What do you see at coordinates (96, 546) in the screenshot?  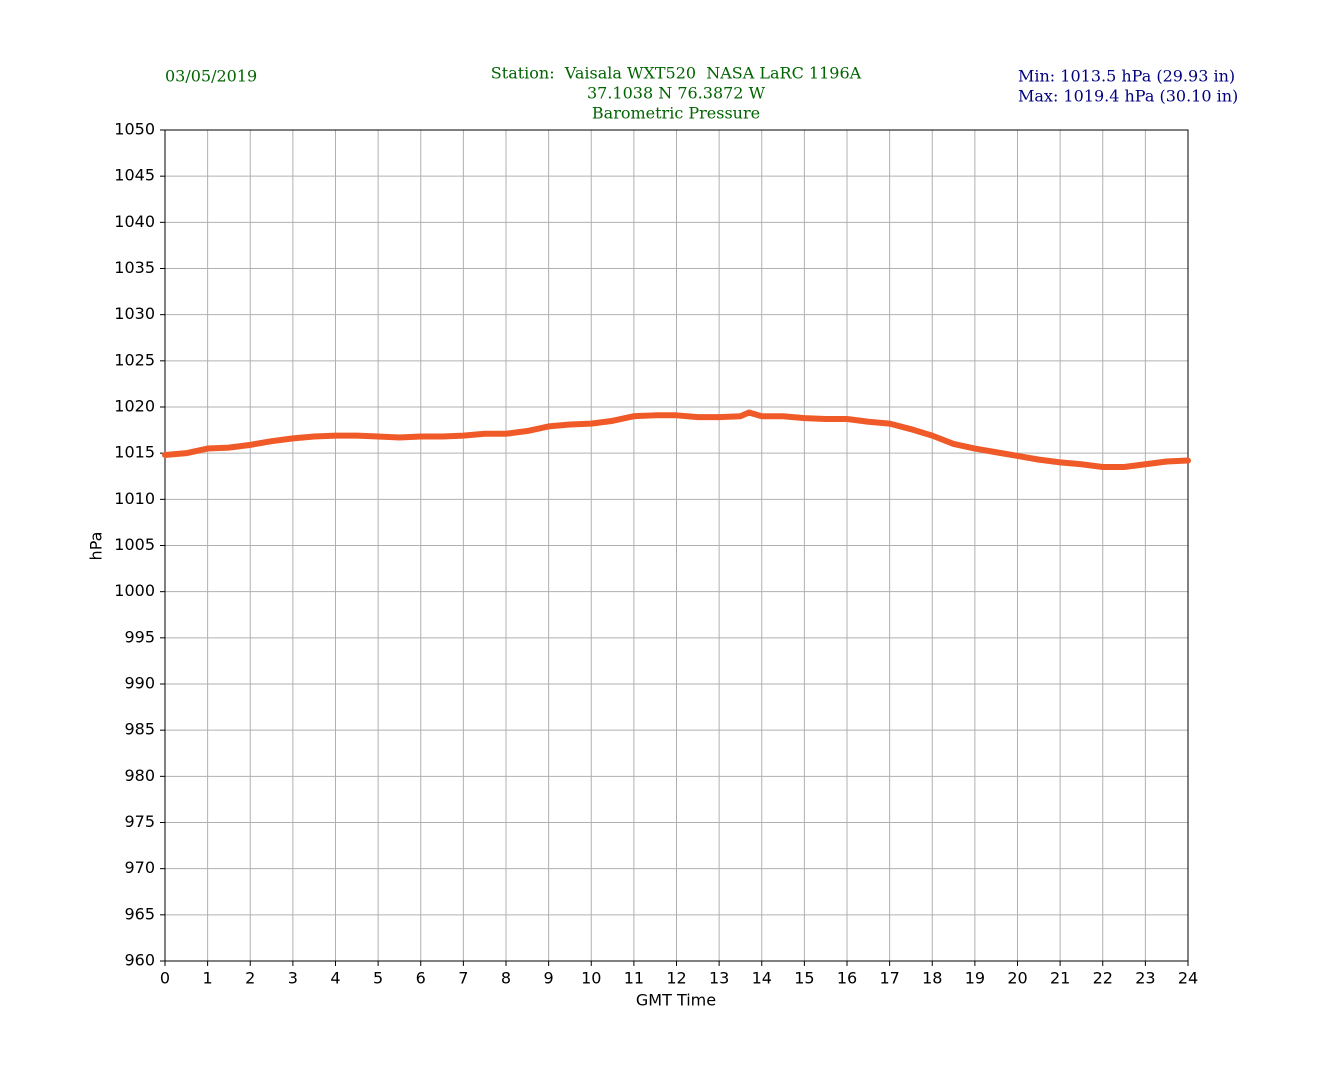 I see `y-axis-label: hPa` at bounding box center [96, 546].